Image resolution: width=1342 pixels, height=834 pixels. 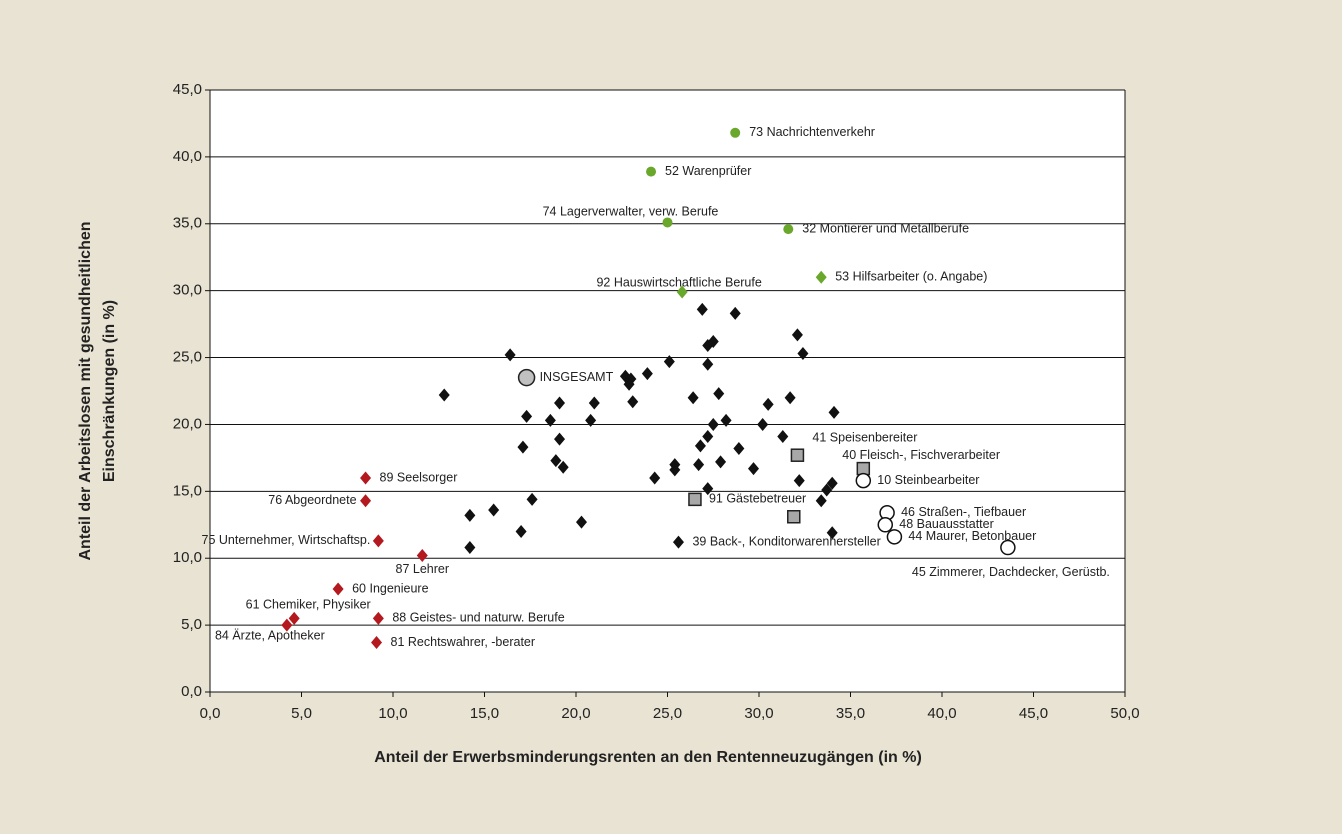 What do you see at coordinates (308, 605) in the screenshot?
I see `point-label: 61 Chemiker, Physiker` at bounding box center [308, 605].